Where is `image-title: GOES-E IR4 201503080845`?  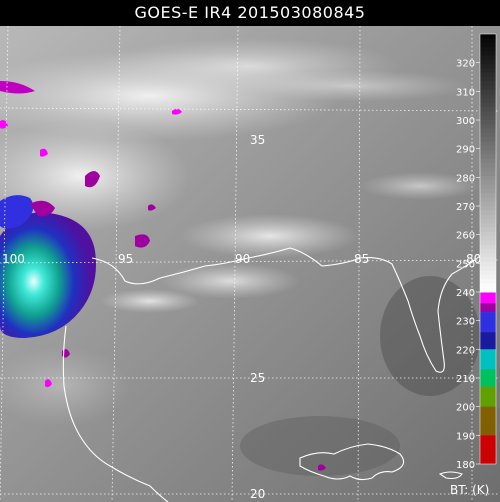
image-title: GOES-E IR4 201503080845 is located at coordinates (250, 12).